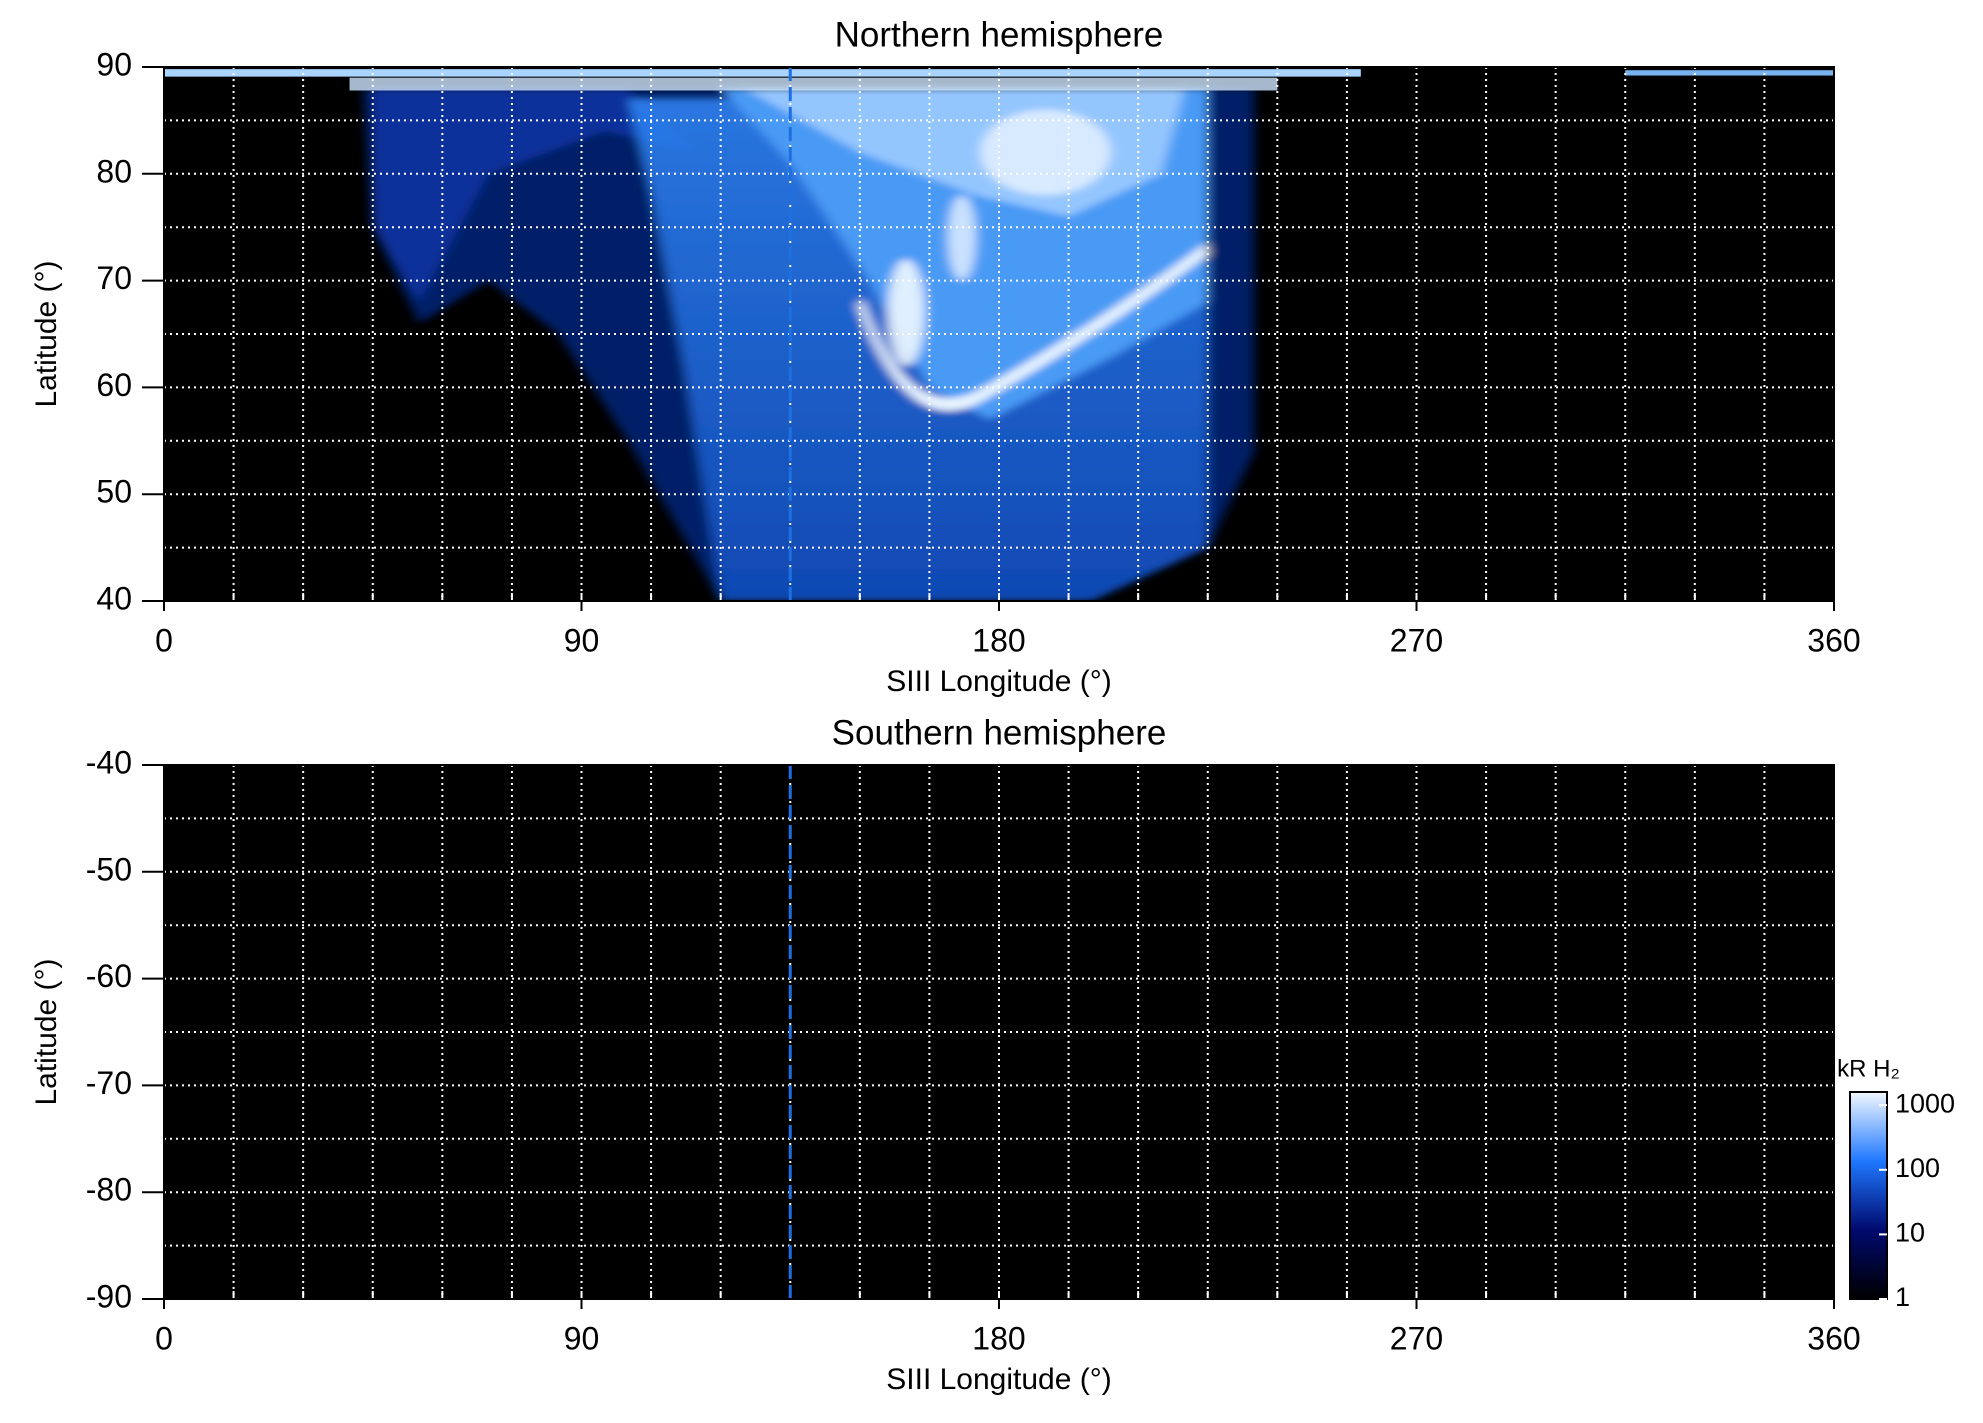  What do you see at coordinates (114, 278) in the screenshot?
I see `y-tick-label: 70` at bounding box center [114, 278].